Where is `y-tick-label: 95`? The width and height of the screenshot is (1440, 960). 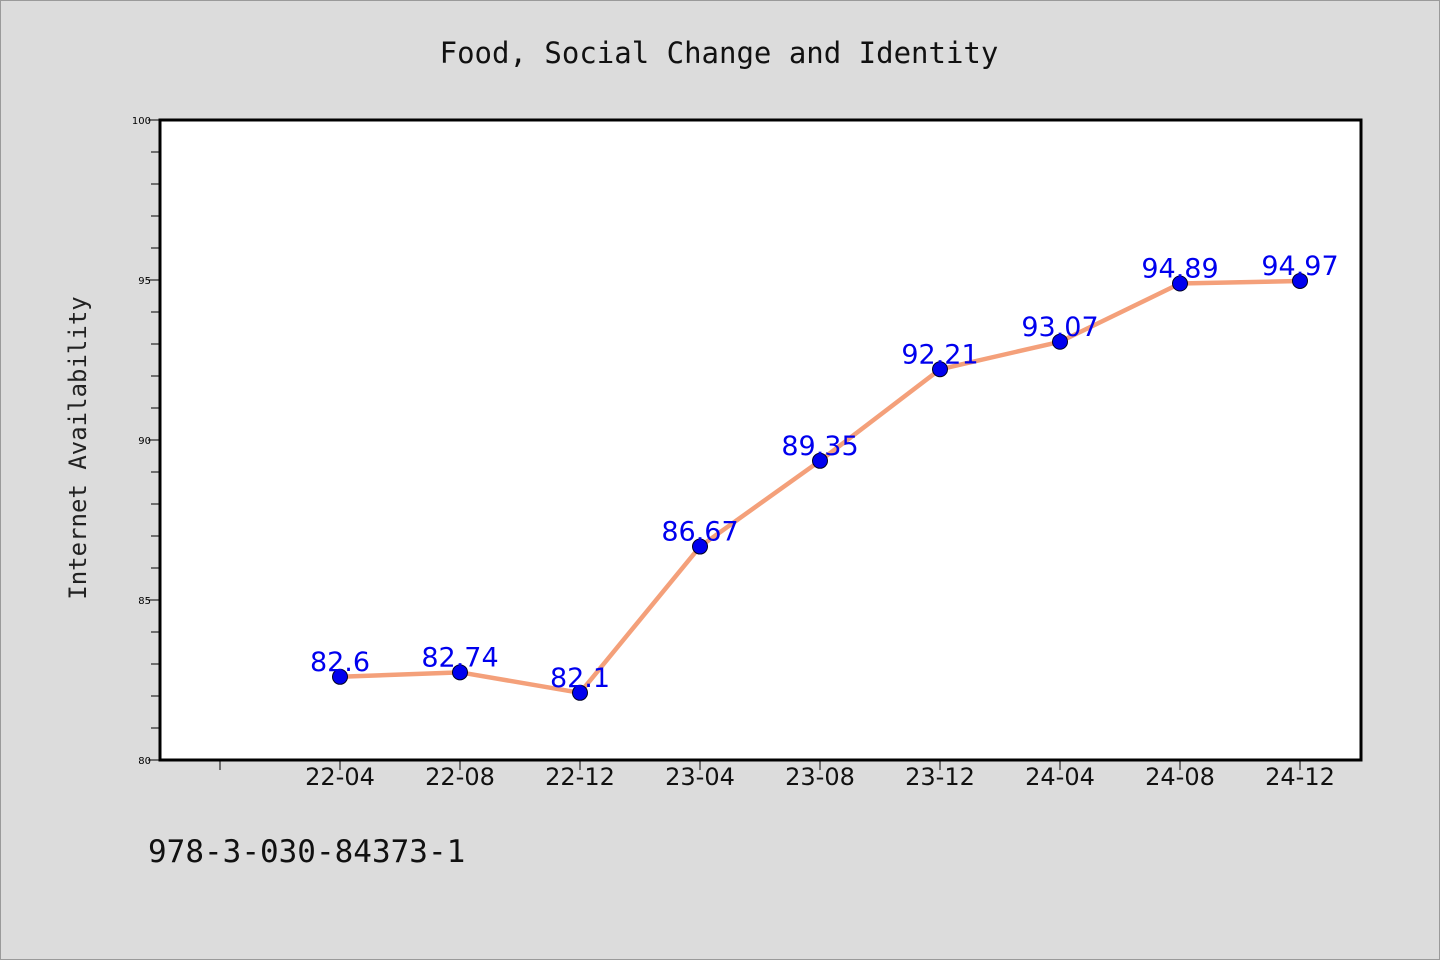 y-tick-label: 95 is located at coordinates (144, 281).